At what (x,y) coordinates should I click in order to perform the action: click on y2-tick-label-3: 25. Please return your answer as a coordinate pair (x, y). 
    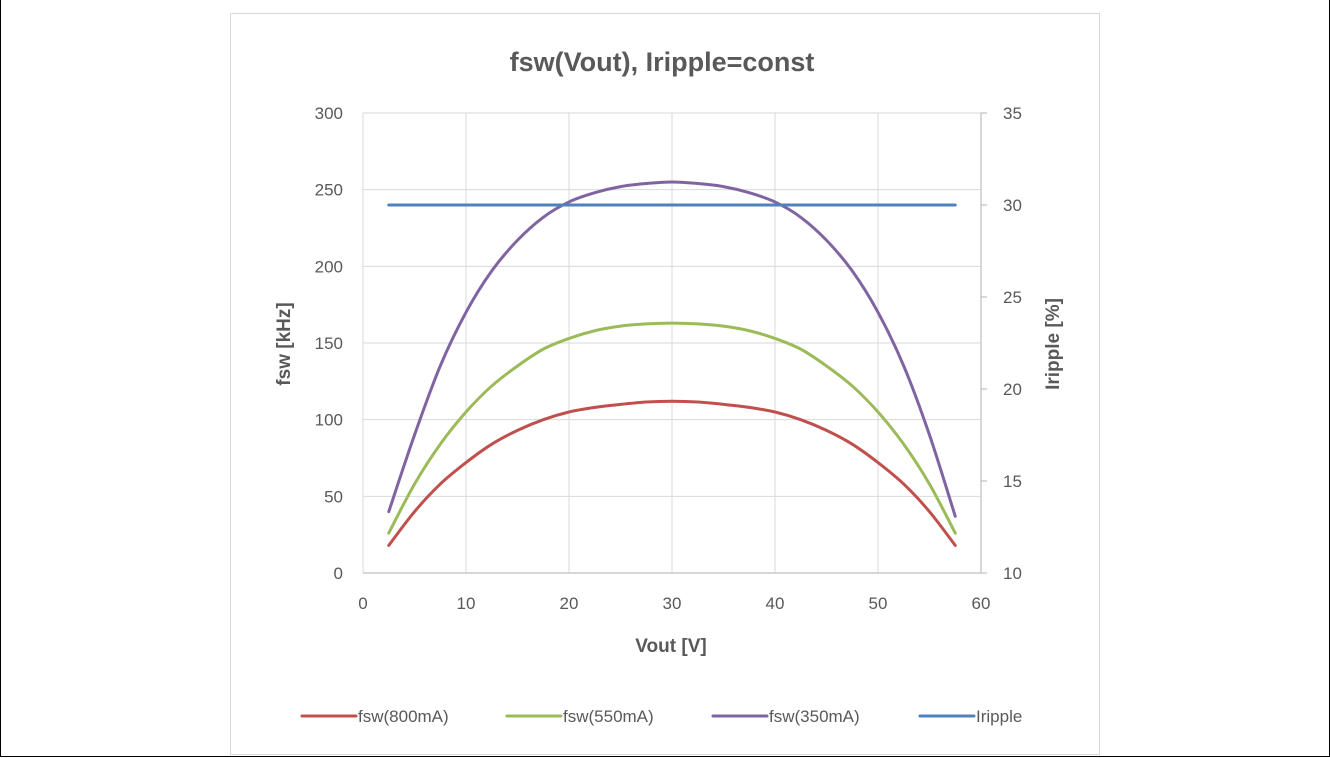
    Looking at the image, I should click on (1012, 297).